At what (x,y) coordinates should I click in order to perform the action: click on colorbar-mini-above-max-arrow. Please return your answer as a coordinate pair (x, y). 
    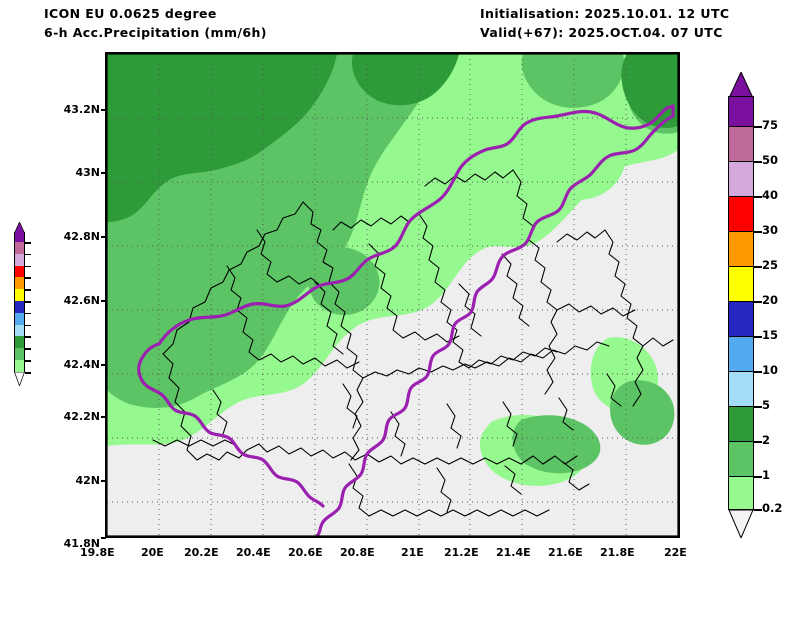
    Looking at the image, I should click on (19, 227).